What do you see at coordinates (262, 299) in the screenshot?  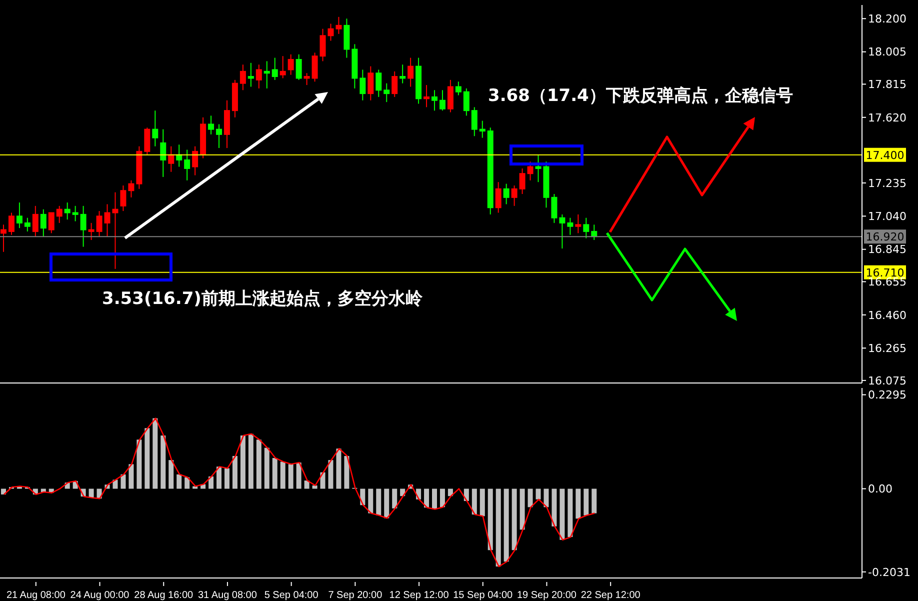 I see `annotation: 3.53(16.7)前期上涨起始点，多空分水岭` at bounding box center [262, 299].